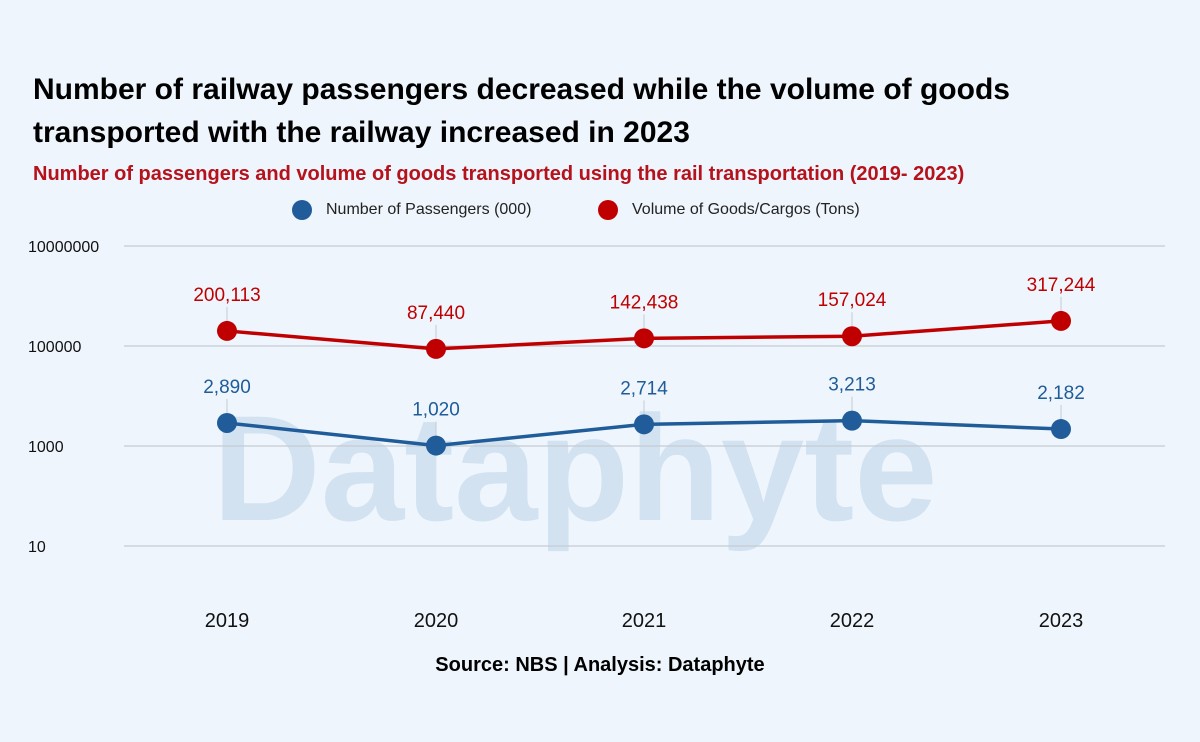  What do you see at coordinates (436, 621) in the screenshot?
I see `x-tick-label: 2020` at bounding box center [436, 621].